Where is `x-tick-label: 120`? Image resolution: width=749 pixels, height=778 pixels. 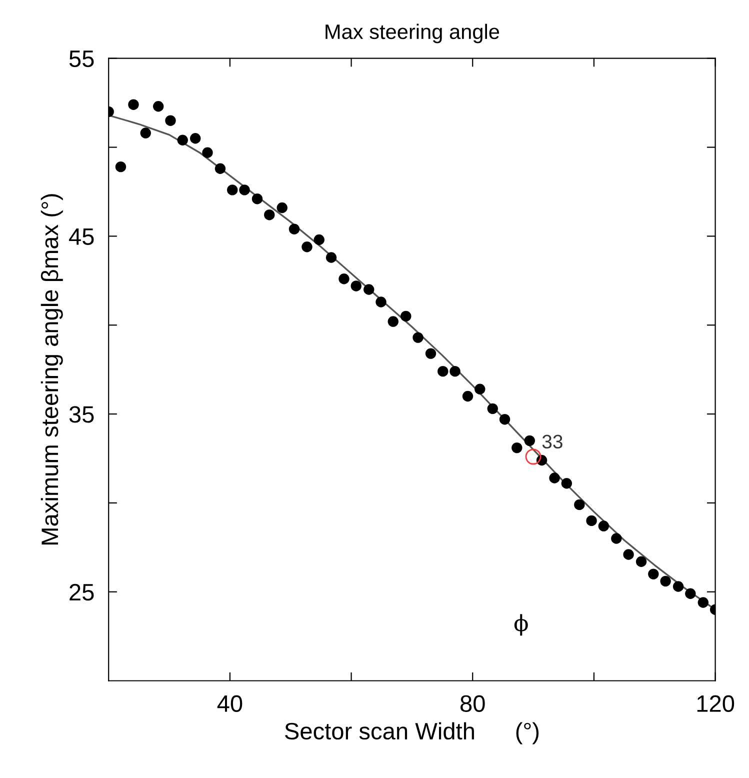 x-tick-label: 120 is located at coordinates (715, 703).